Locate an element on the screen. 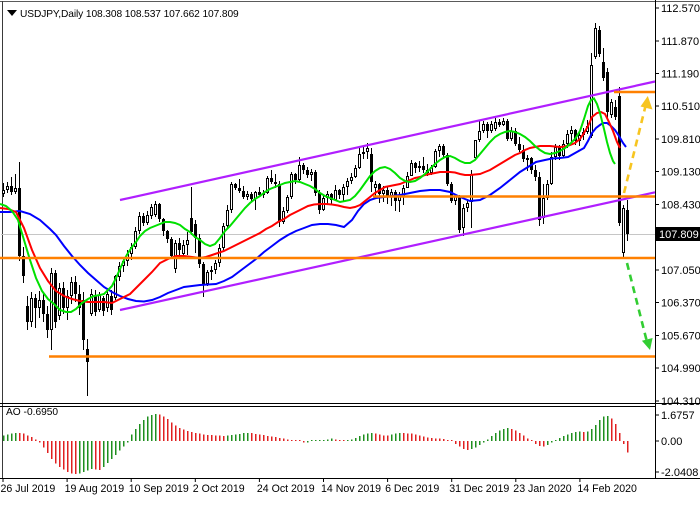 The height and width of the screenshot is (505, 700). svg-text: 6 Dec 2019 is located at coordinates (412, 489).